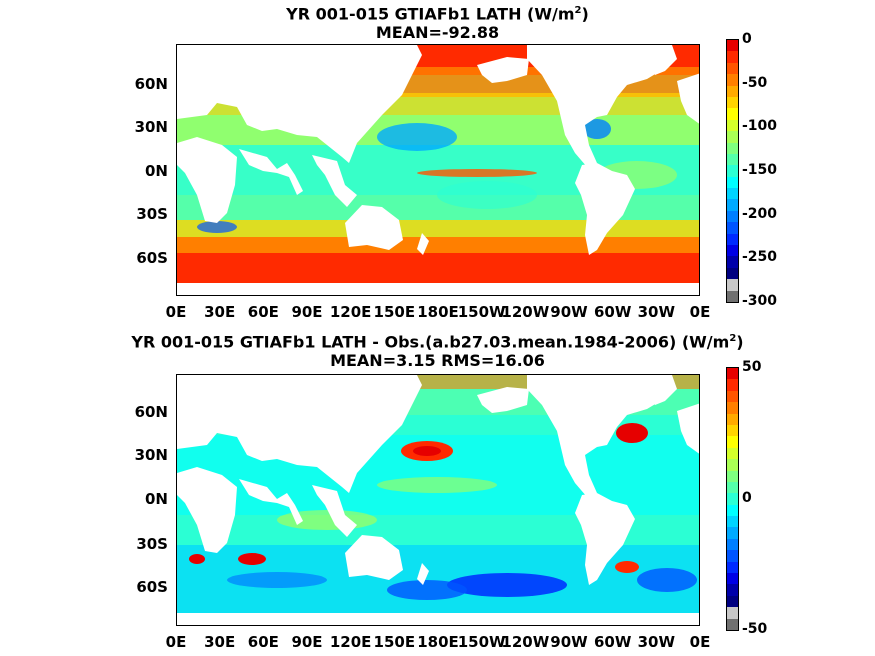 The image size is (875, 656). I want to click on panel2-lon-label: 120W, so click(525, 642).